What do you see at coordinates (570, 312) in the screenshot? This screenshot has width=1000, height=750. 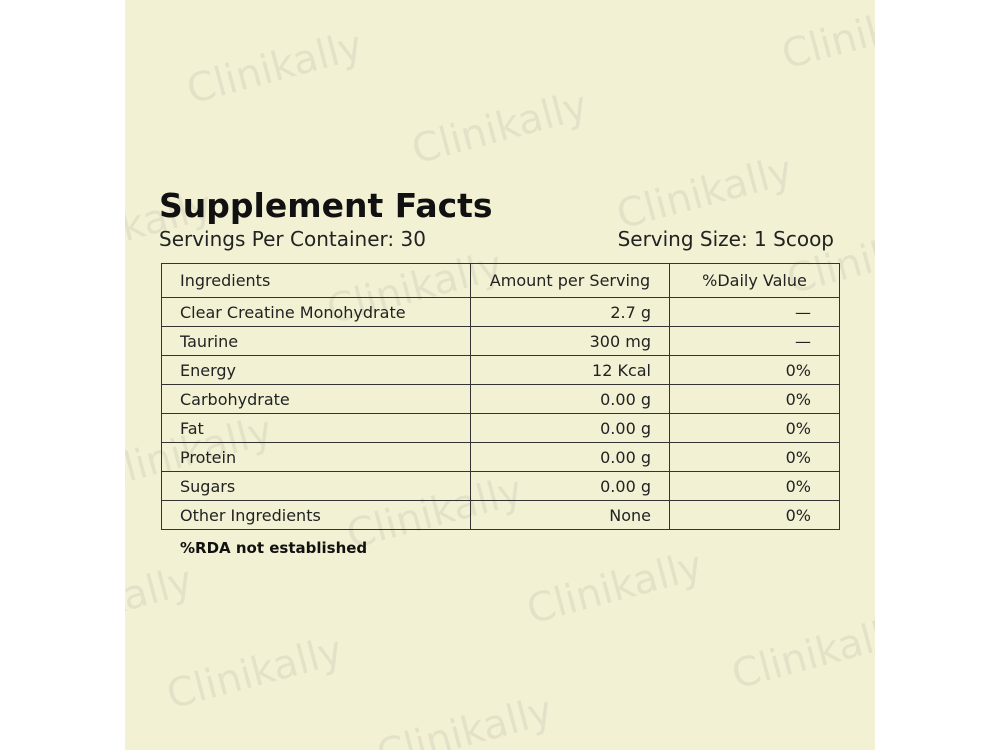 I see `table-cell: 2.7 g` at bounding box center [570, 312].